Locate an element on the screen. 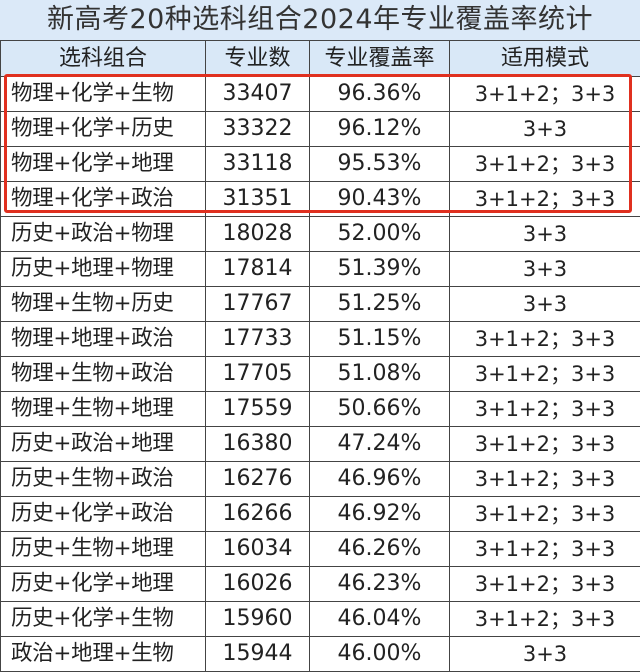 The height and width of the screenshot is (672, 640). cell-combo: 历史+化学+政治 is located at coordinates (103, 514).